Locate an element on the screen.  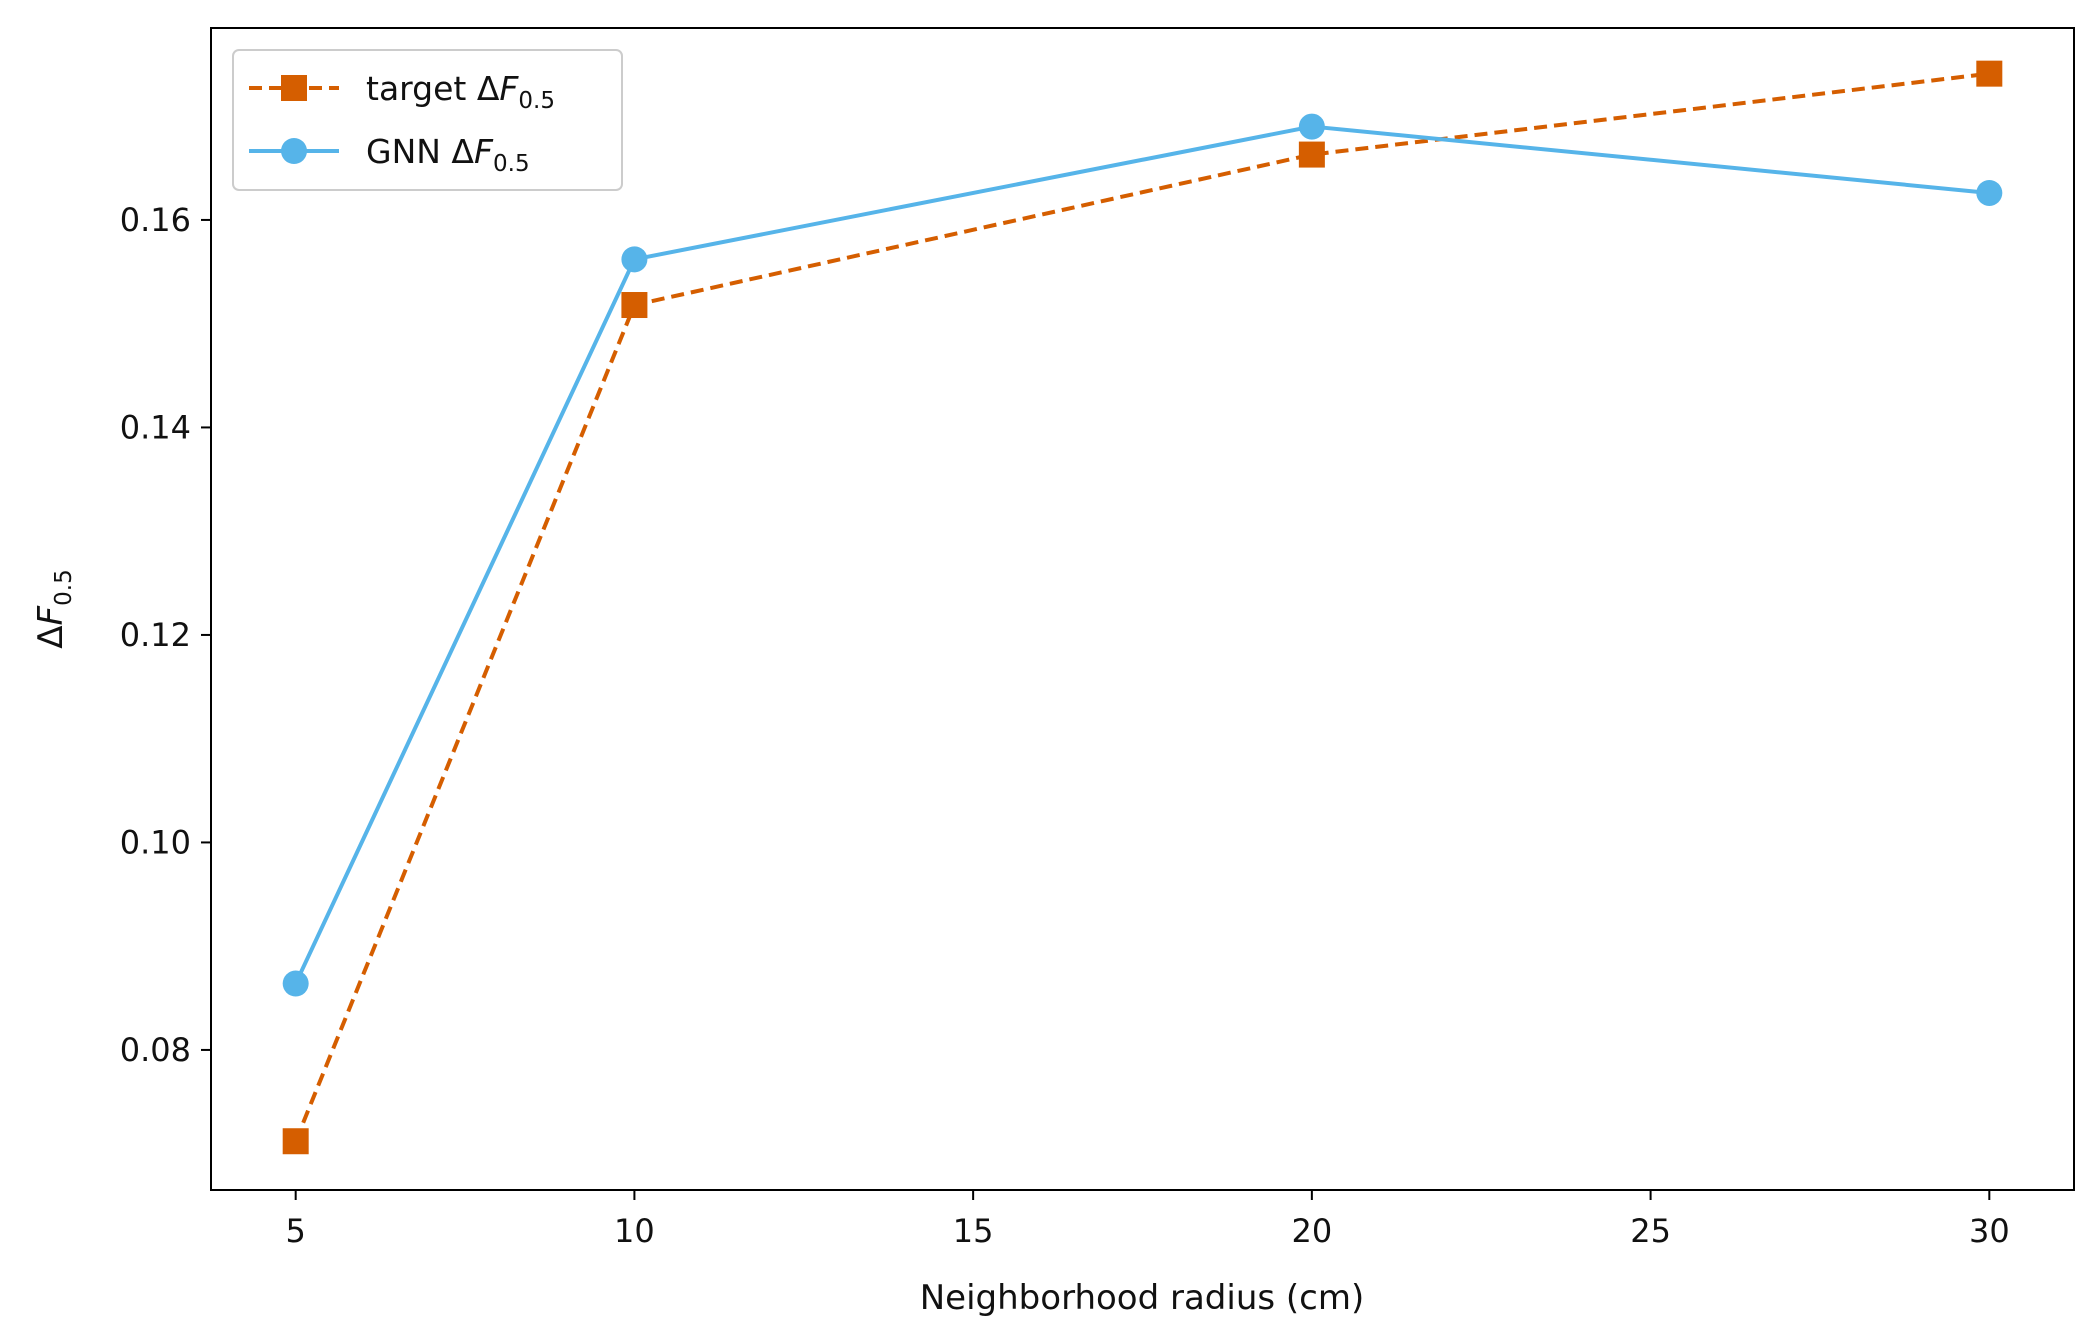
y-tick-label: 0.14 is located at coordinates (155, 427).